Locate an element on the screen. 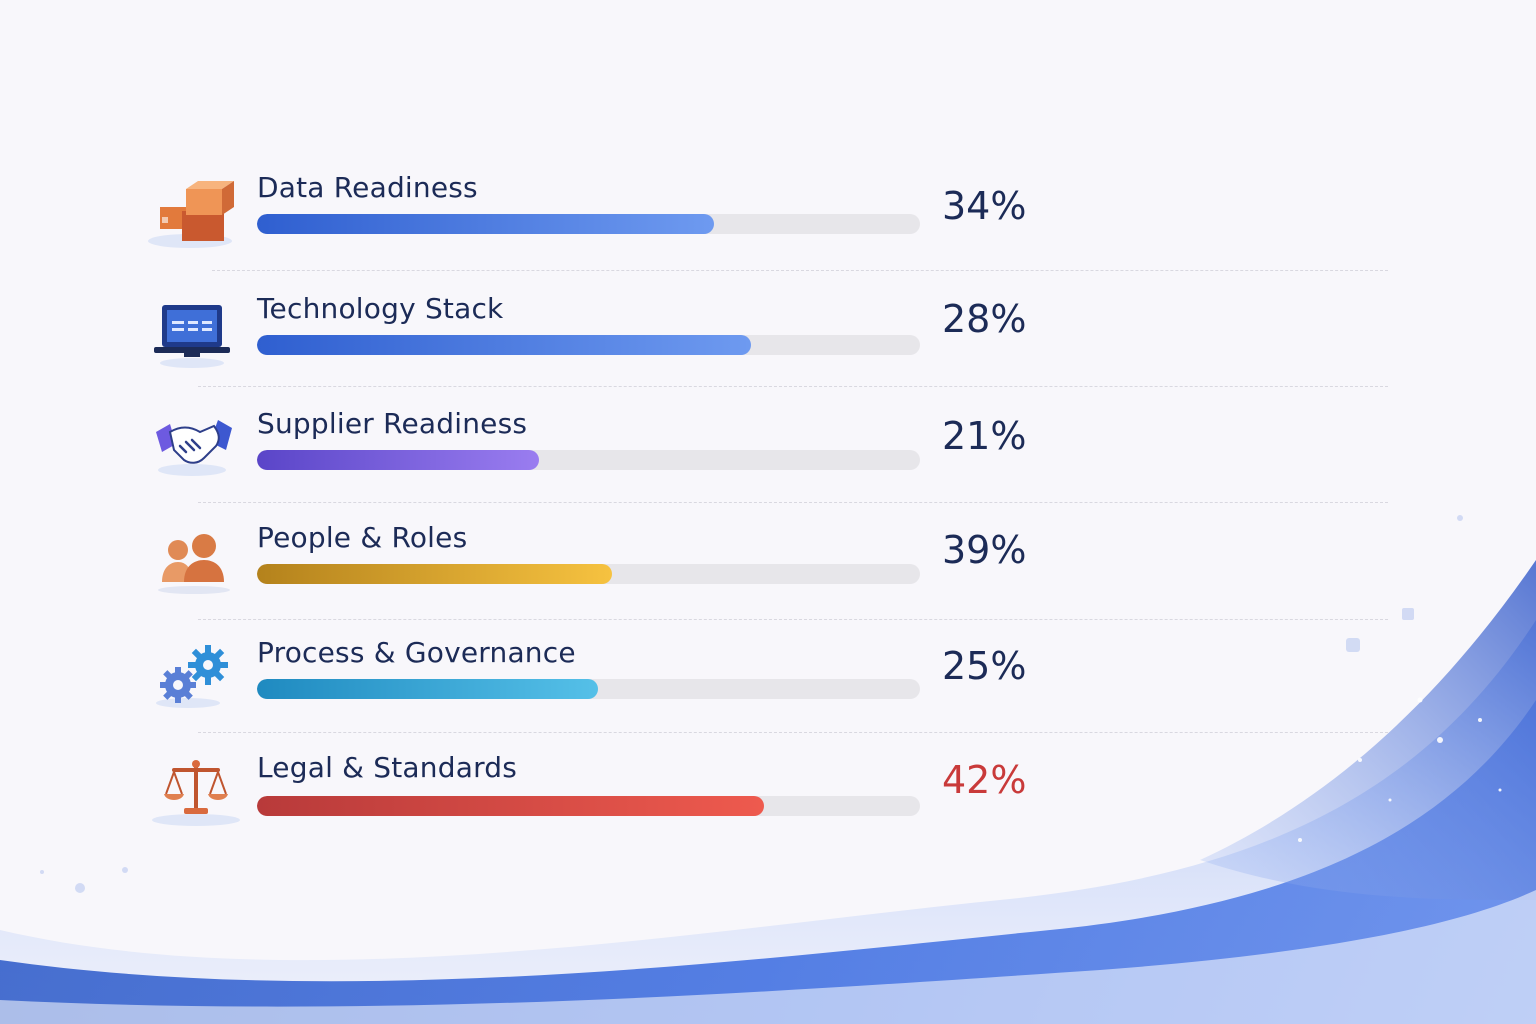 The image size is (1536, 1024). bar-value-label: 39% is located at coordinates (984, 550).